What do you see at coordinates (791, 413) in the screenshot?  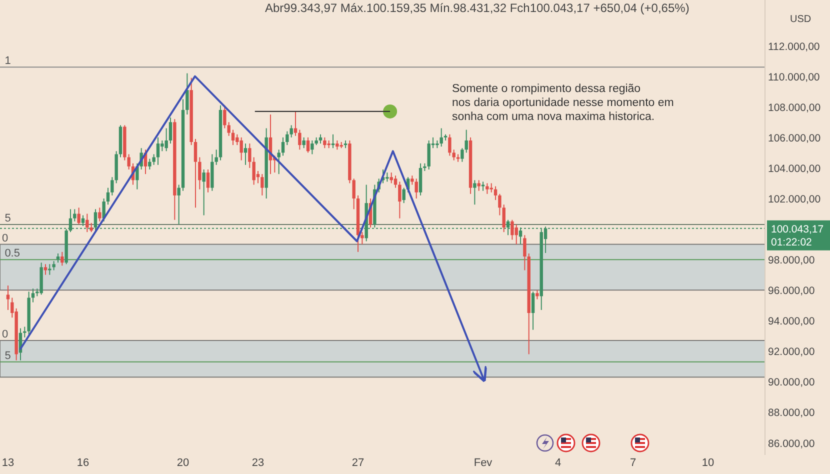 I see `y-tick-label: 88.000,00` at bounding box center [791, 413].